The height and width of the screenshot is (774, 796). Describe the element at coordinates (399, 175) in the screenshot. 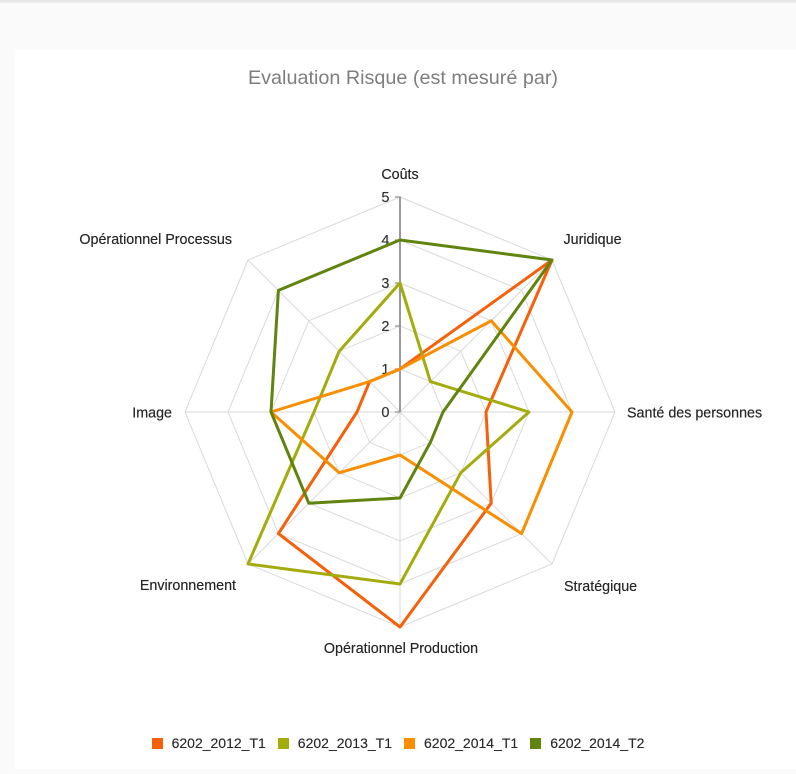

I see `svg-text: Coûts` at that location.